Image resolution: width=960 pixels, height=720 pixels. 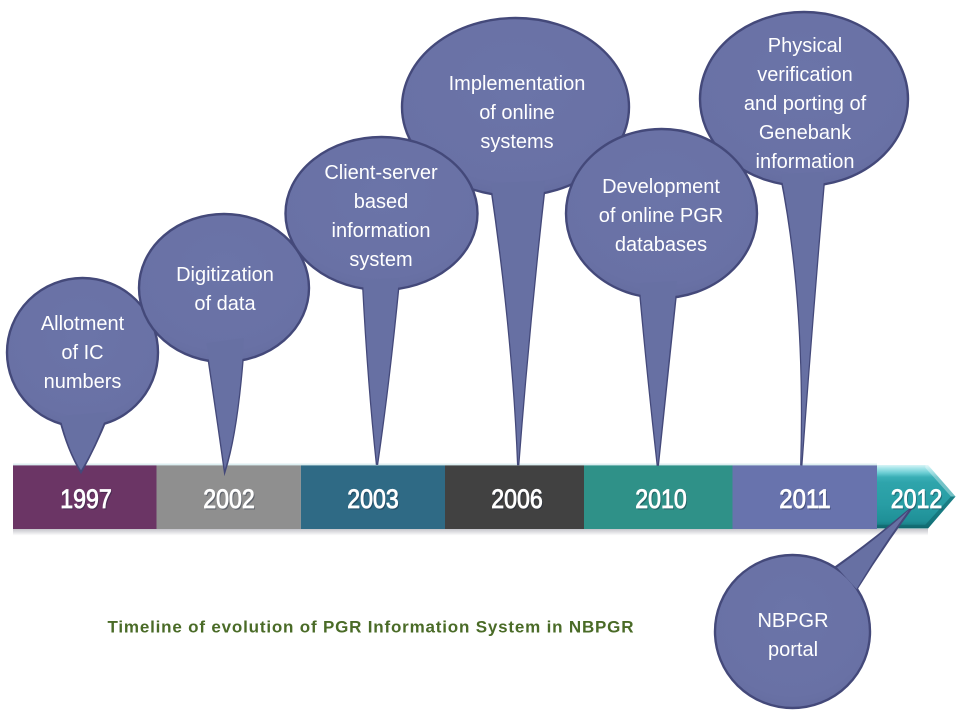 I want to click on svg-text: databases, so click(x=661, y=245).